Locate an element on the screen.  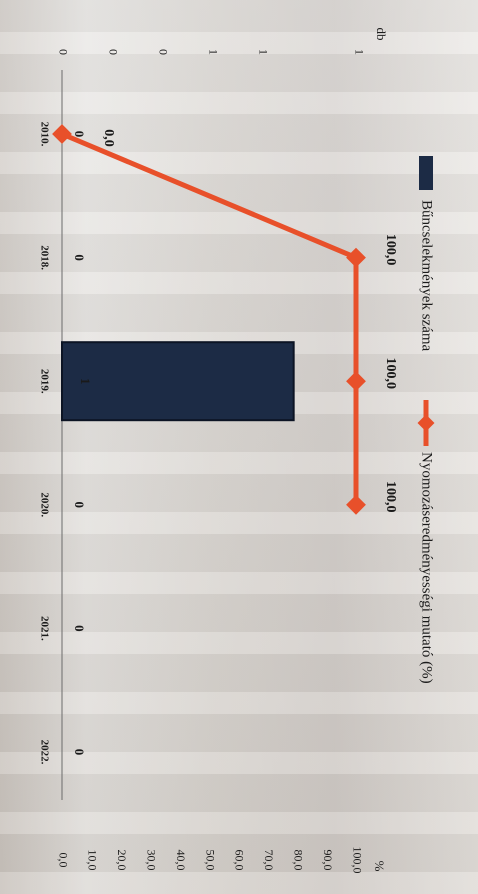
right-axis-tick-8: 80,0 is located at coordinates (298, 860).